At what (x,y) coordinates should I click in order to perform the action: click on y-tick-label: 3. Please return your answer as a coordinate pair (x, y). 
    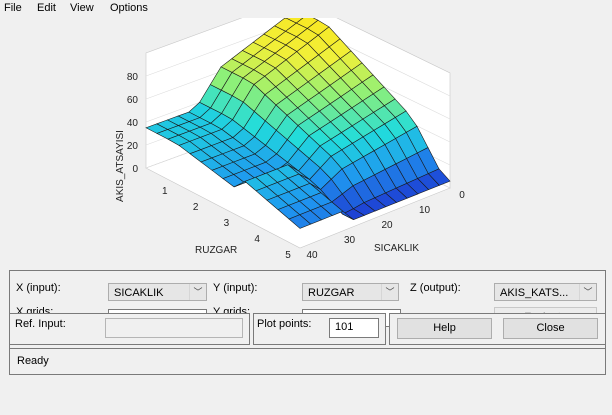
    Looking at the image, I should click on (227, 223).